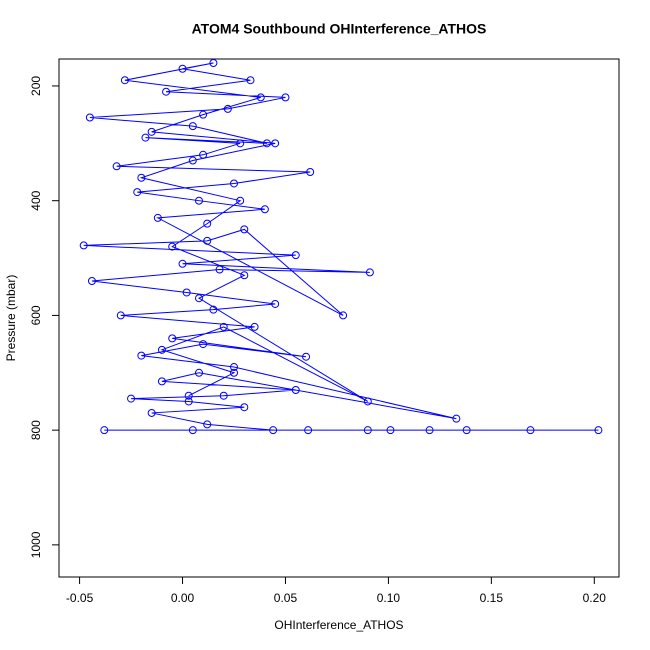  I want to click on x-tick-label: 0.10, so click(389, 598).